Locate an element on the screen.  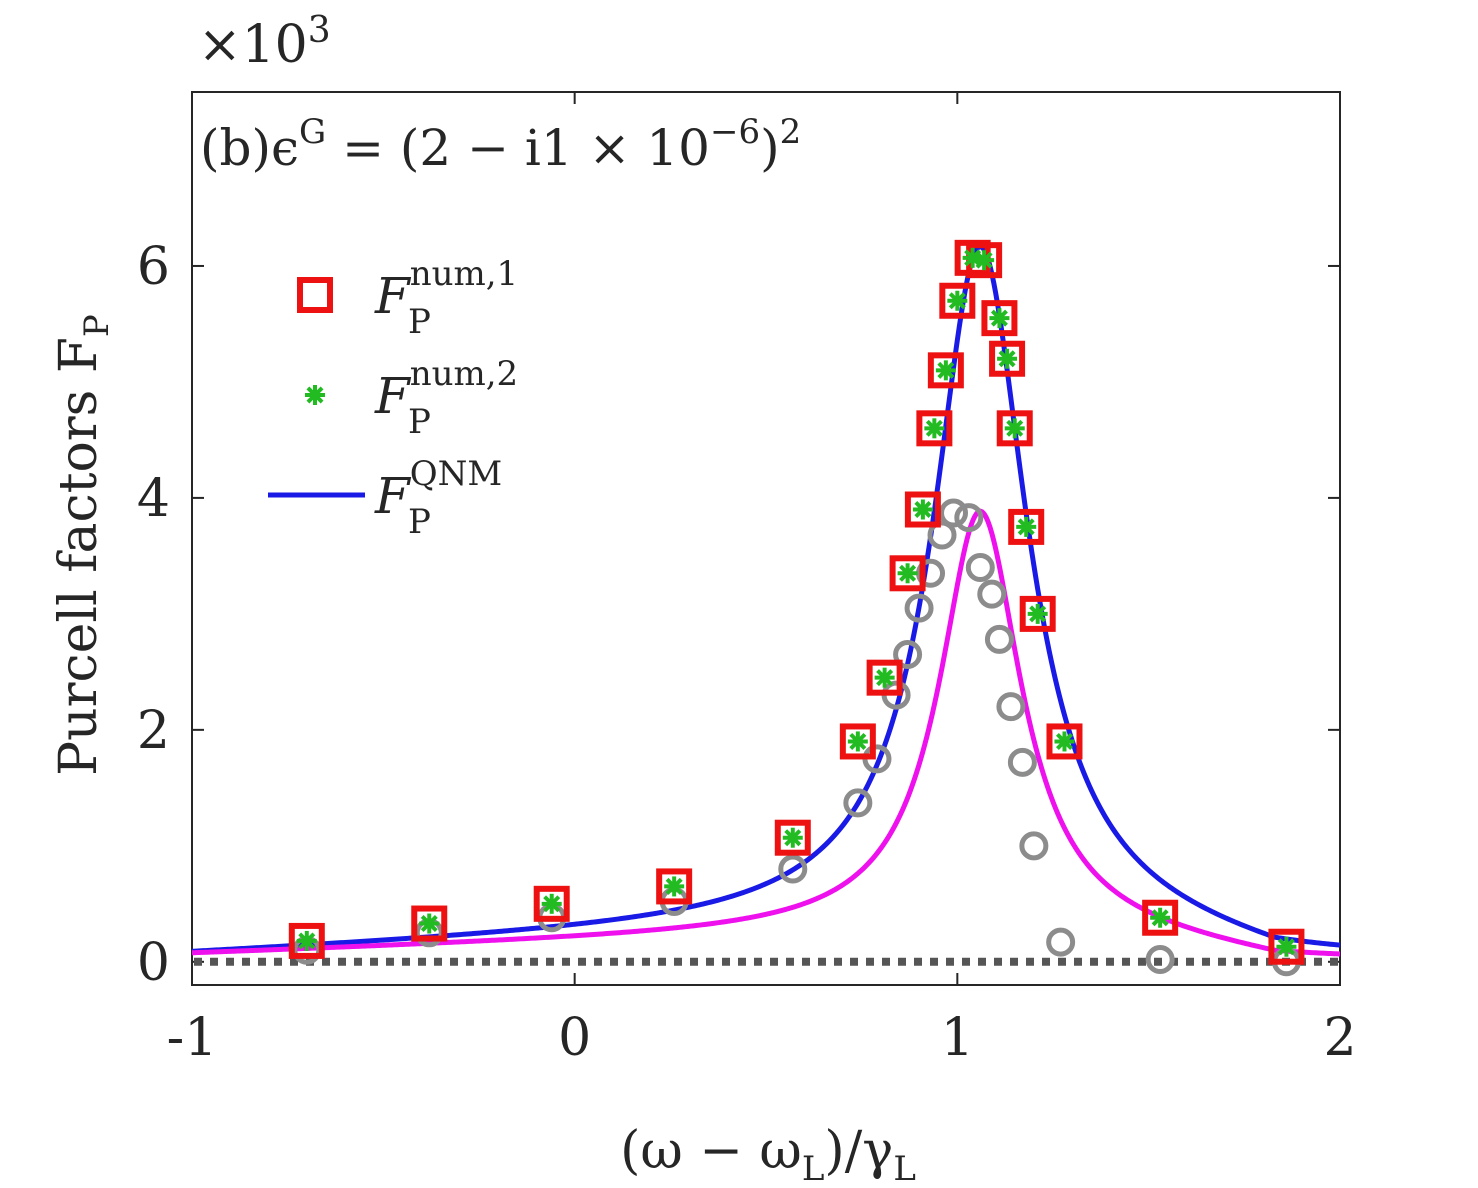
x-tick-label: 0 is located at coordinates (574, 1038).